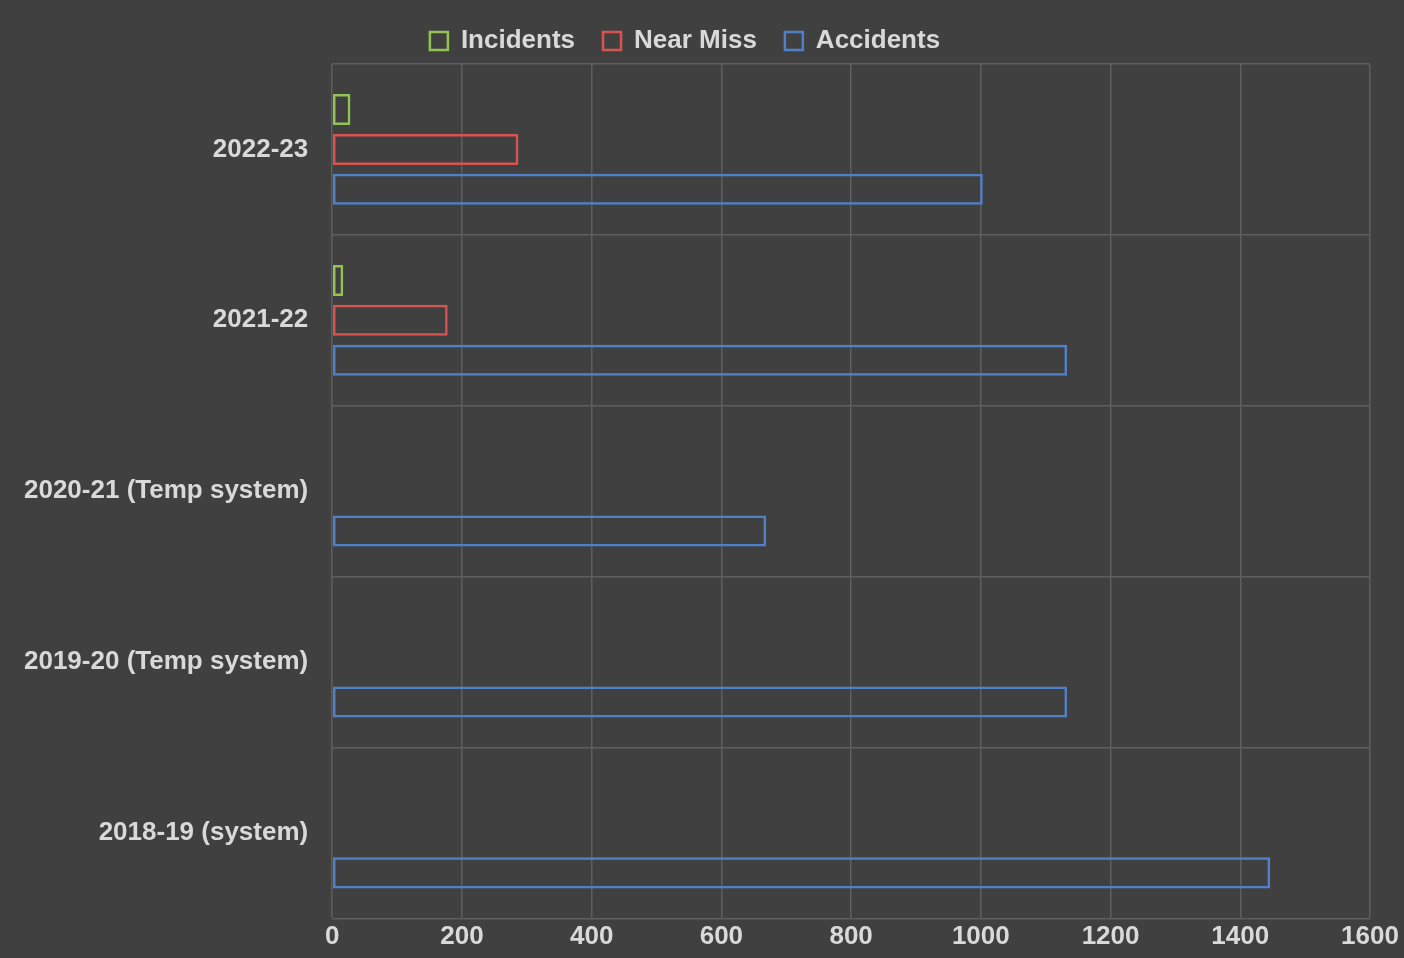 This screenshot has height=958, width=1404. What do you see at coordinates (166, 489) in the screenshot?
I see `y-tick-label: 2020-21 (Temp system)` at bounding box center [166, 489].